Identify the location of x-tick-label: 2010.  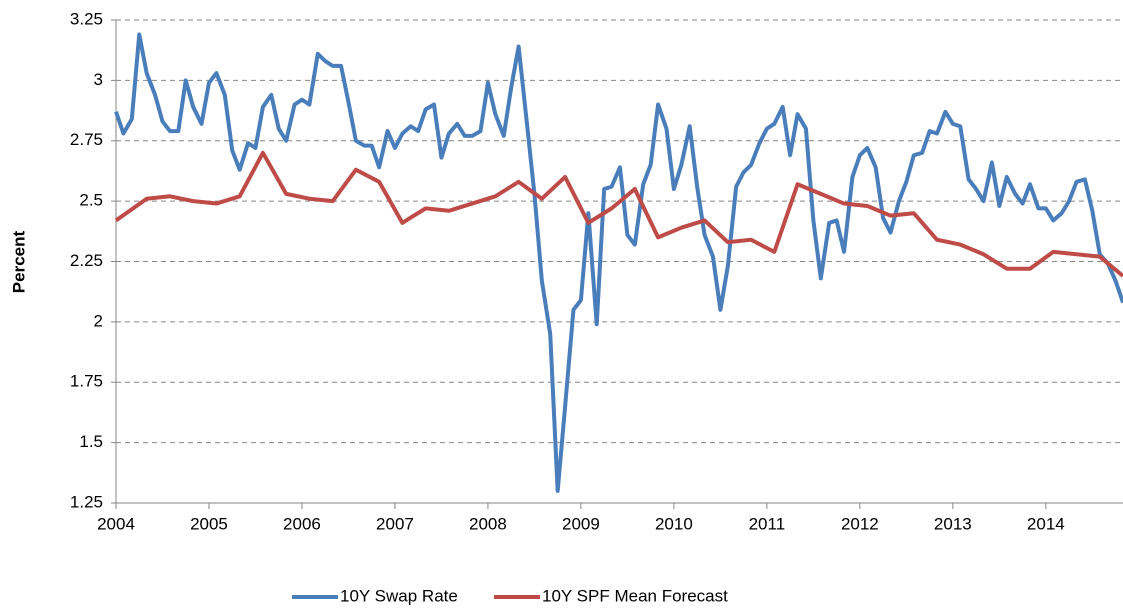
(674, 523).